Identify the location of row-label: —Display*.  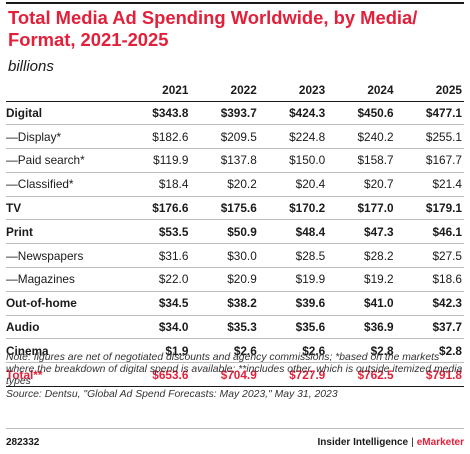
(34, 136).